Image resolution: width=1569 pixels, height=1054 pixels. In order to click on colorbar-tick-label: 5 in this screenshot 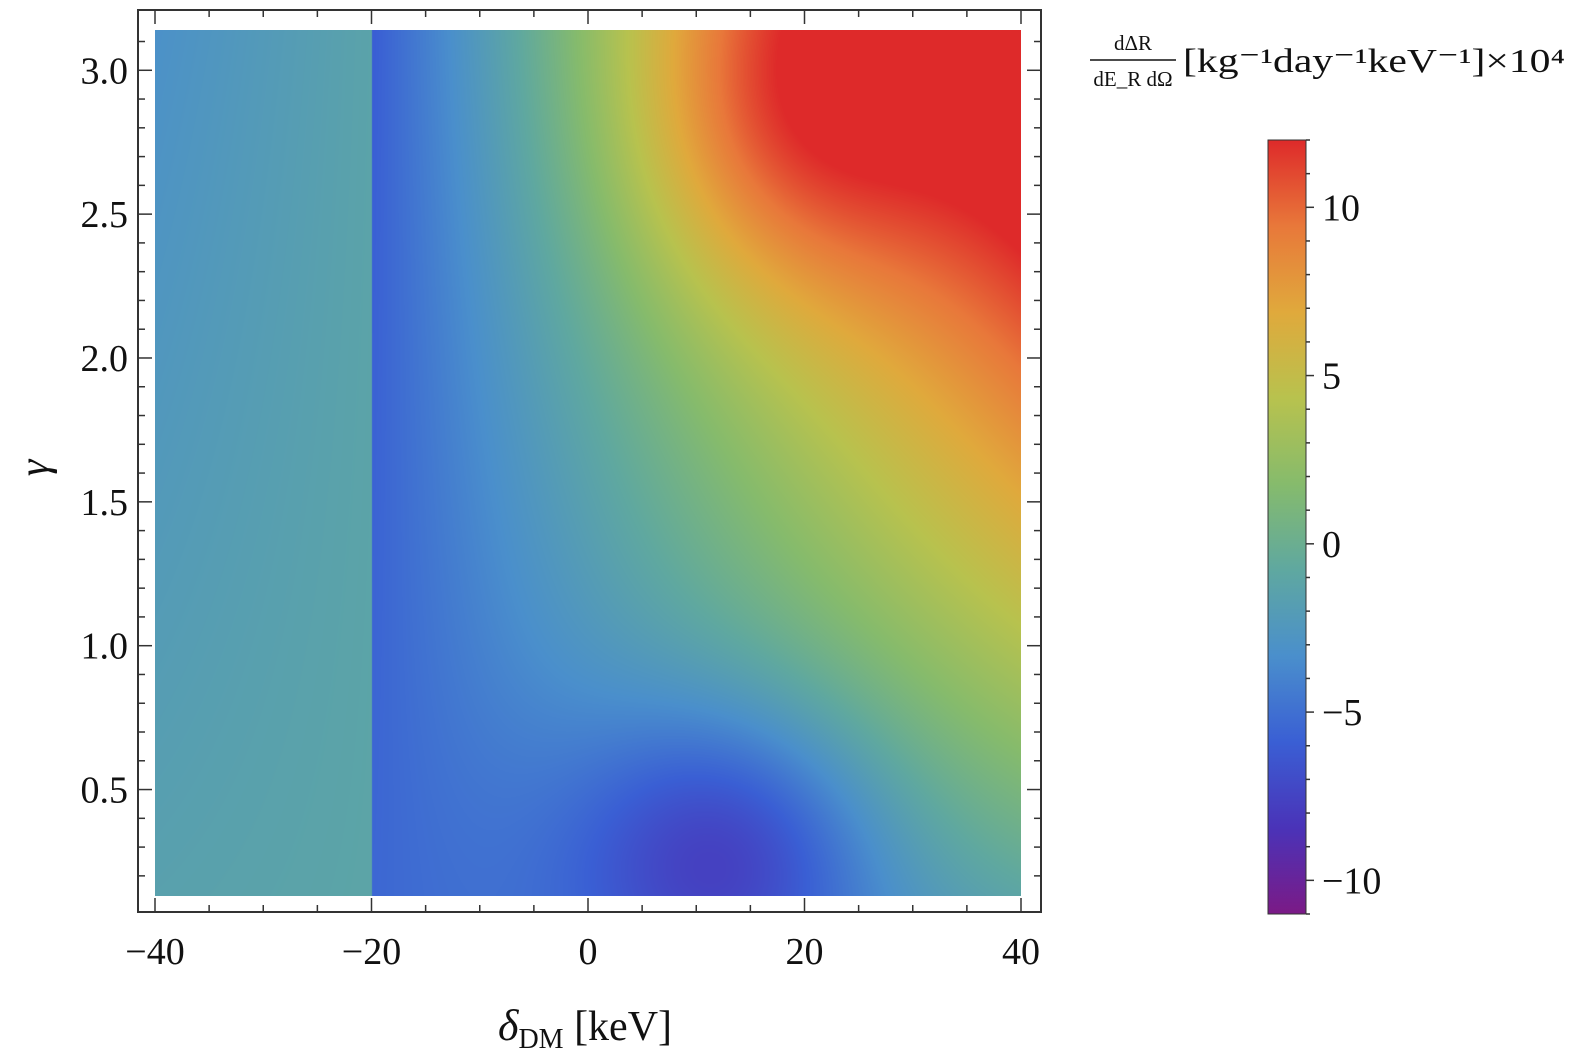, I will do `click(1331, 377)`.